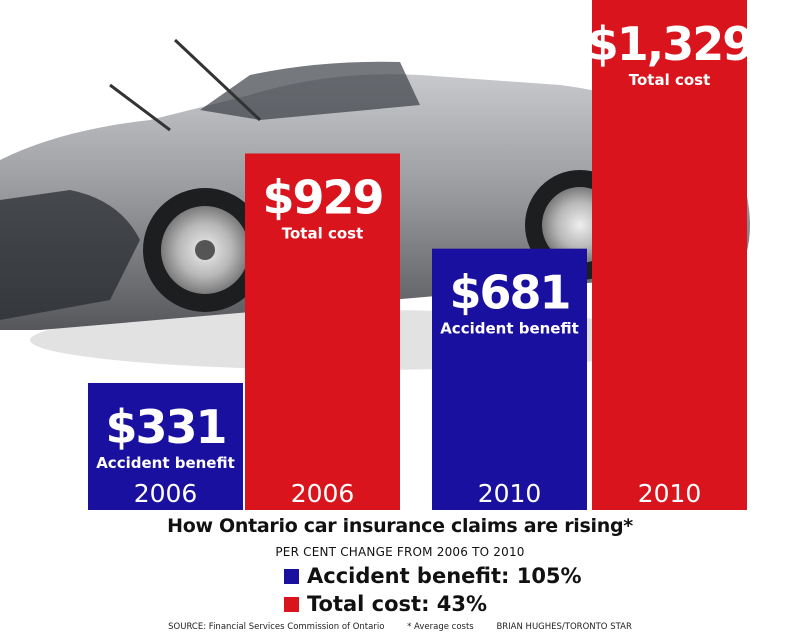 Image resolution: width=800 pixels, height=640 pixels. What do you see at coordinates (510, 493) in the screenshot?
I see `x-tick-label-2: 2010` at bounding box center [510, 493].